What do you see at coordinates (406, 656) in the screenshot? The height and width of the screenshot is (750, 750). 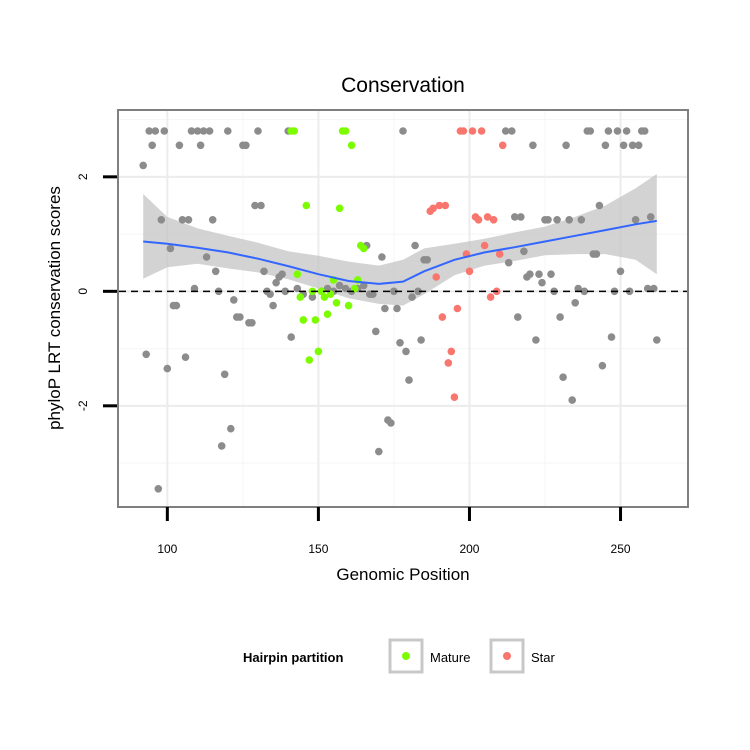 I see `legend-key-mature-box` at bounding box center [406, 656].